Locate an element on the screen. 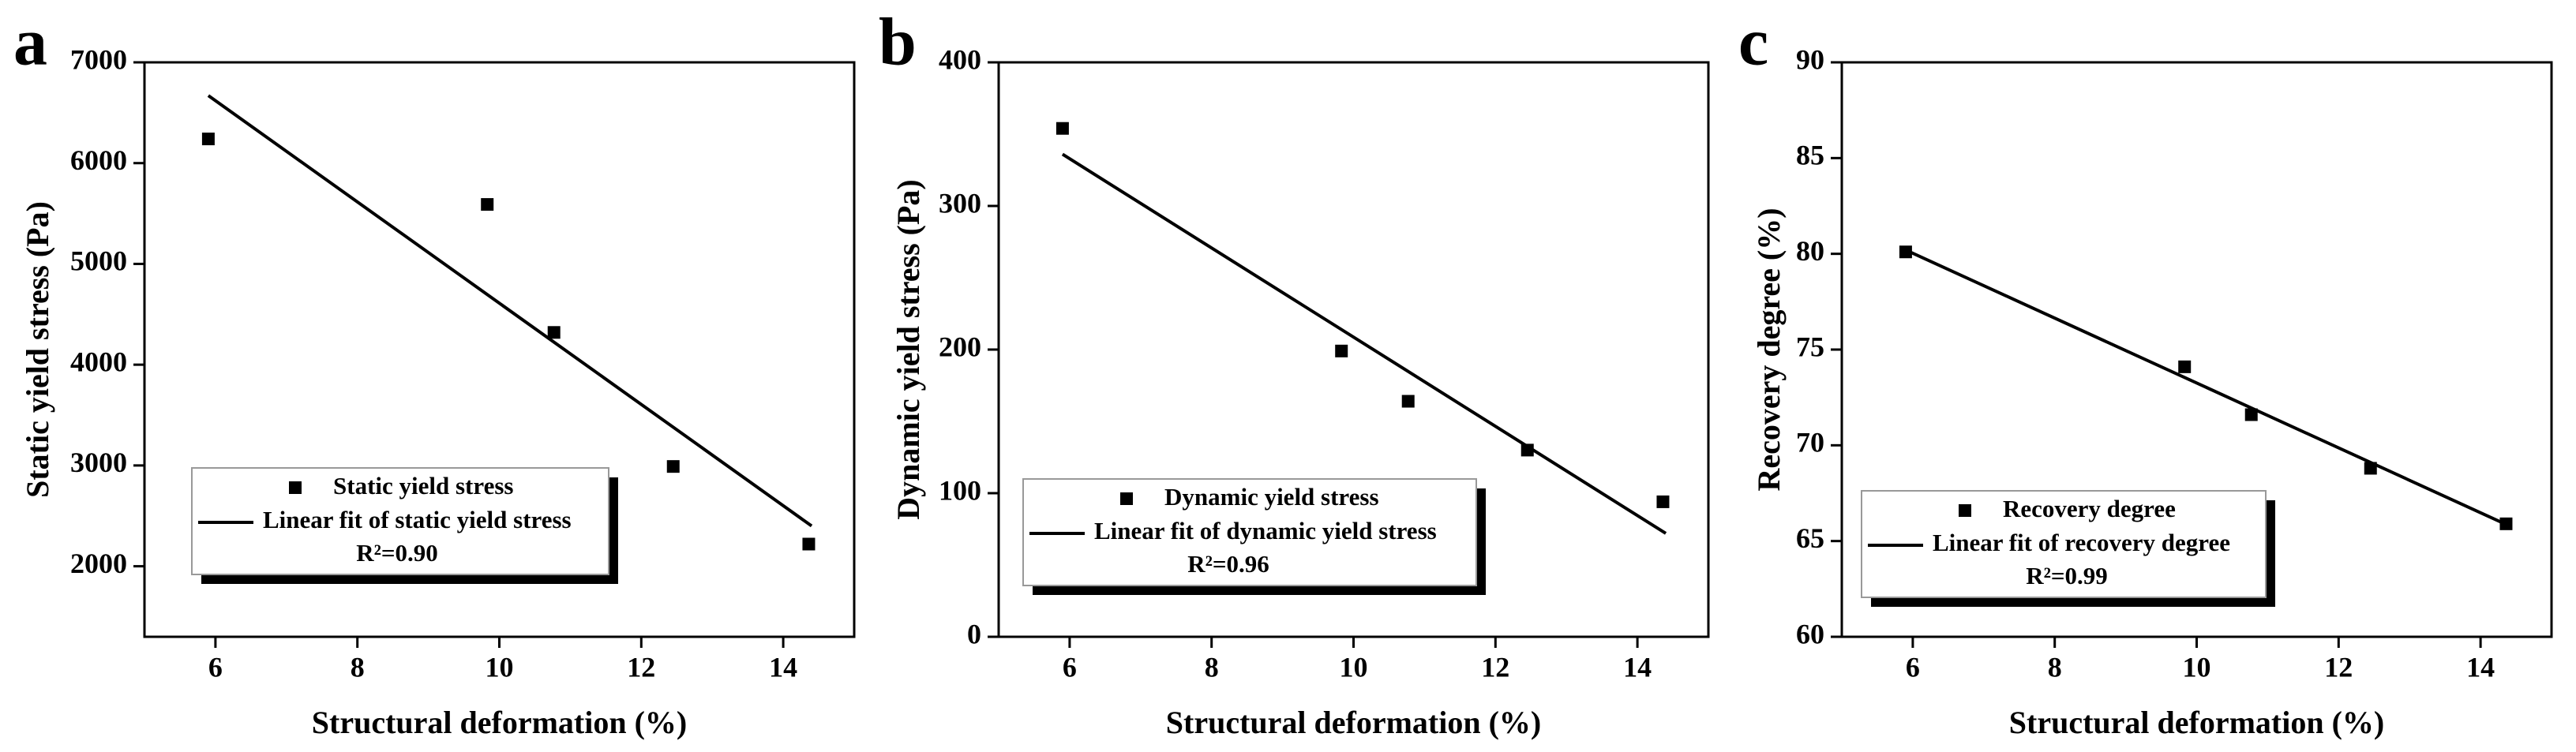  y-tick-label: 70 is located at coordinates (1810, 442).